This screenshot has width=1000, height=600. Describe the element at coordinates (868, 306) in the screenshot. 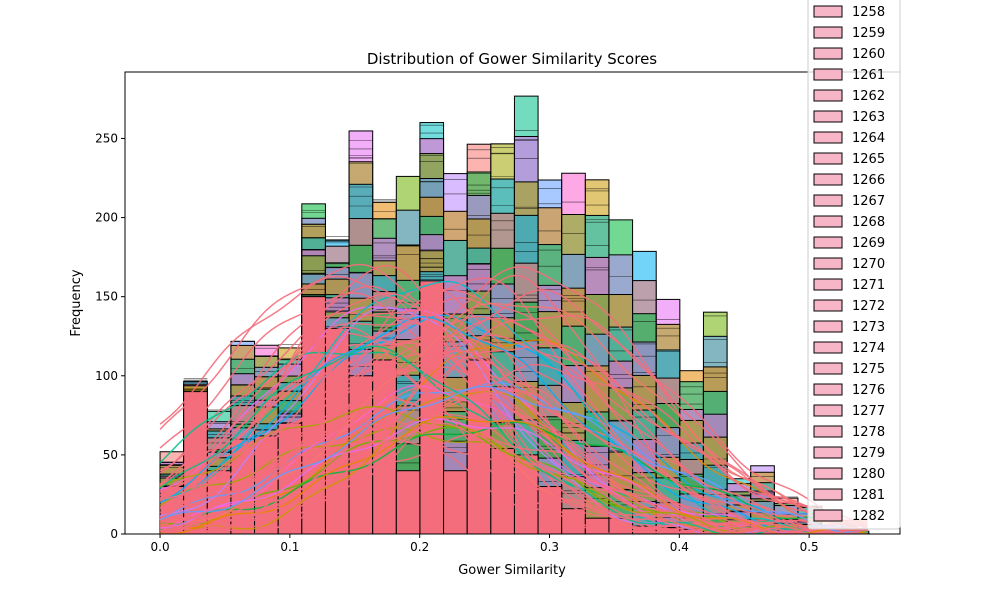

I see `legend-label: 1272` at that location.